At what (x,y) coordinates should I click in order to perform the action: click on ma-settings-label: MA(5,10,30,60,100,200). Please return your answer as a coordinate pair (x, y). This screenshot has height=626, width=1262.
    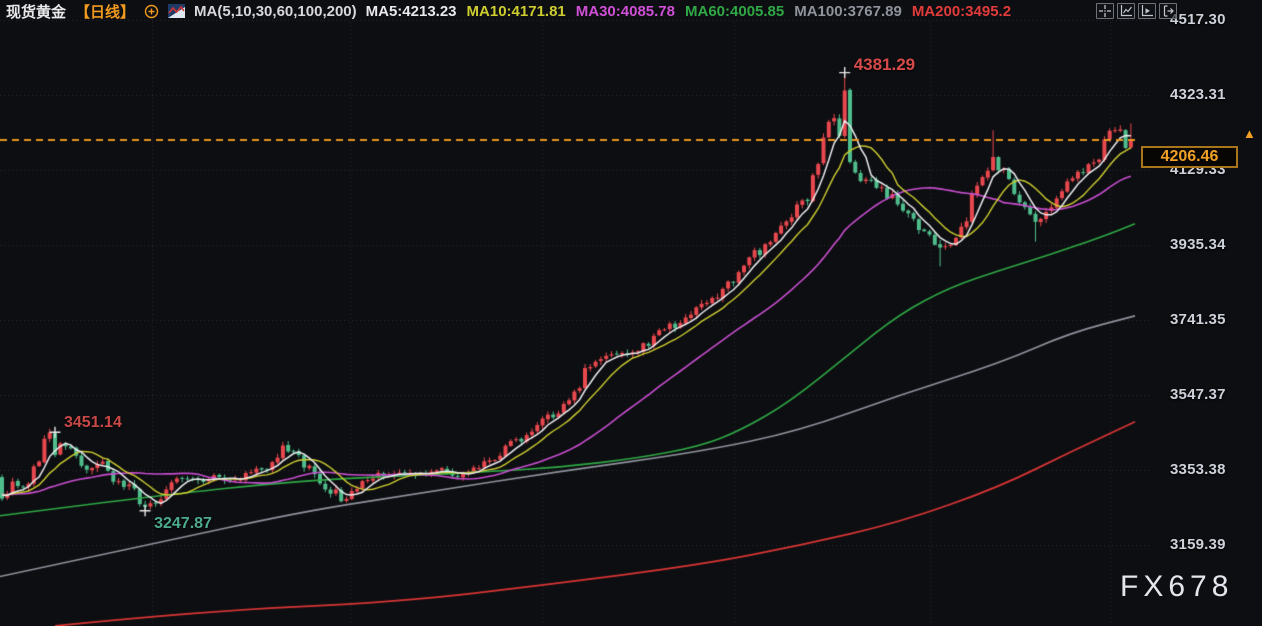
    Looking at the image, I should click on (275, 11).